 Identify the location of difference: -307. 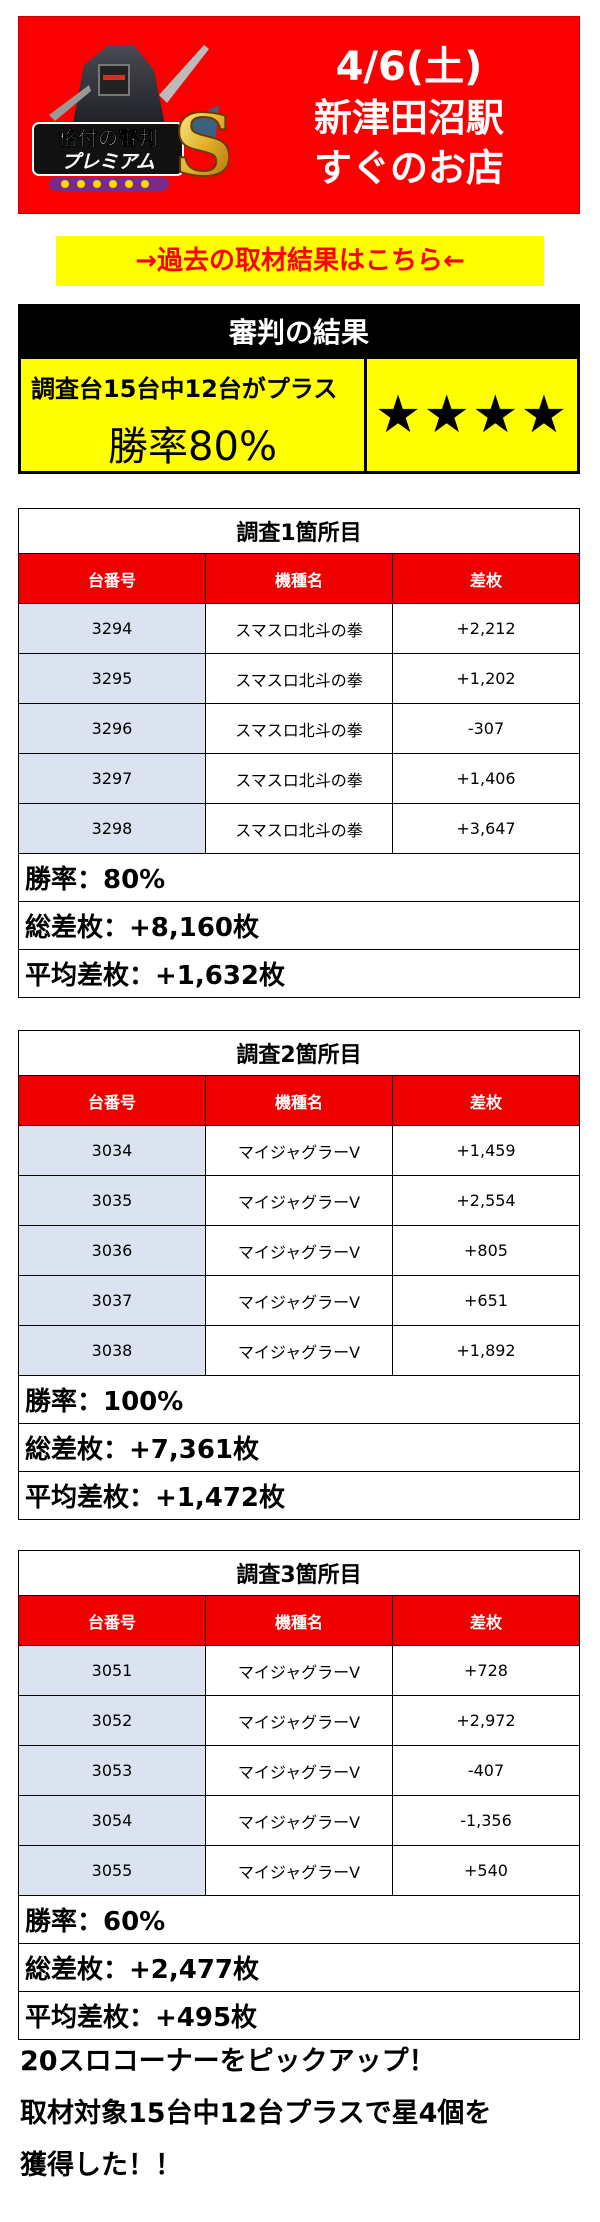
(486, 728).